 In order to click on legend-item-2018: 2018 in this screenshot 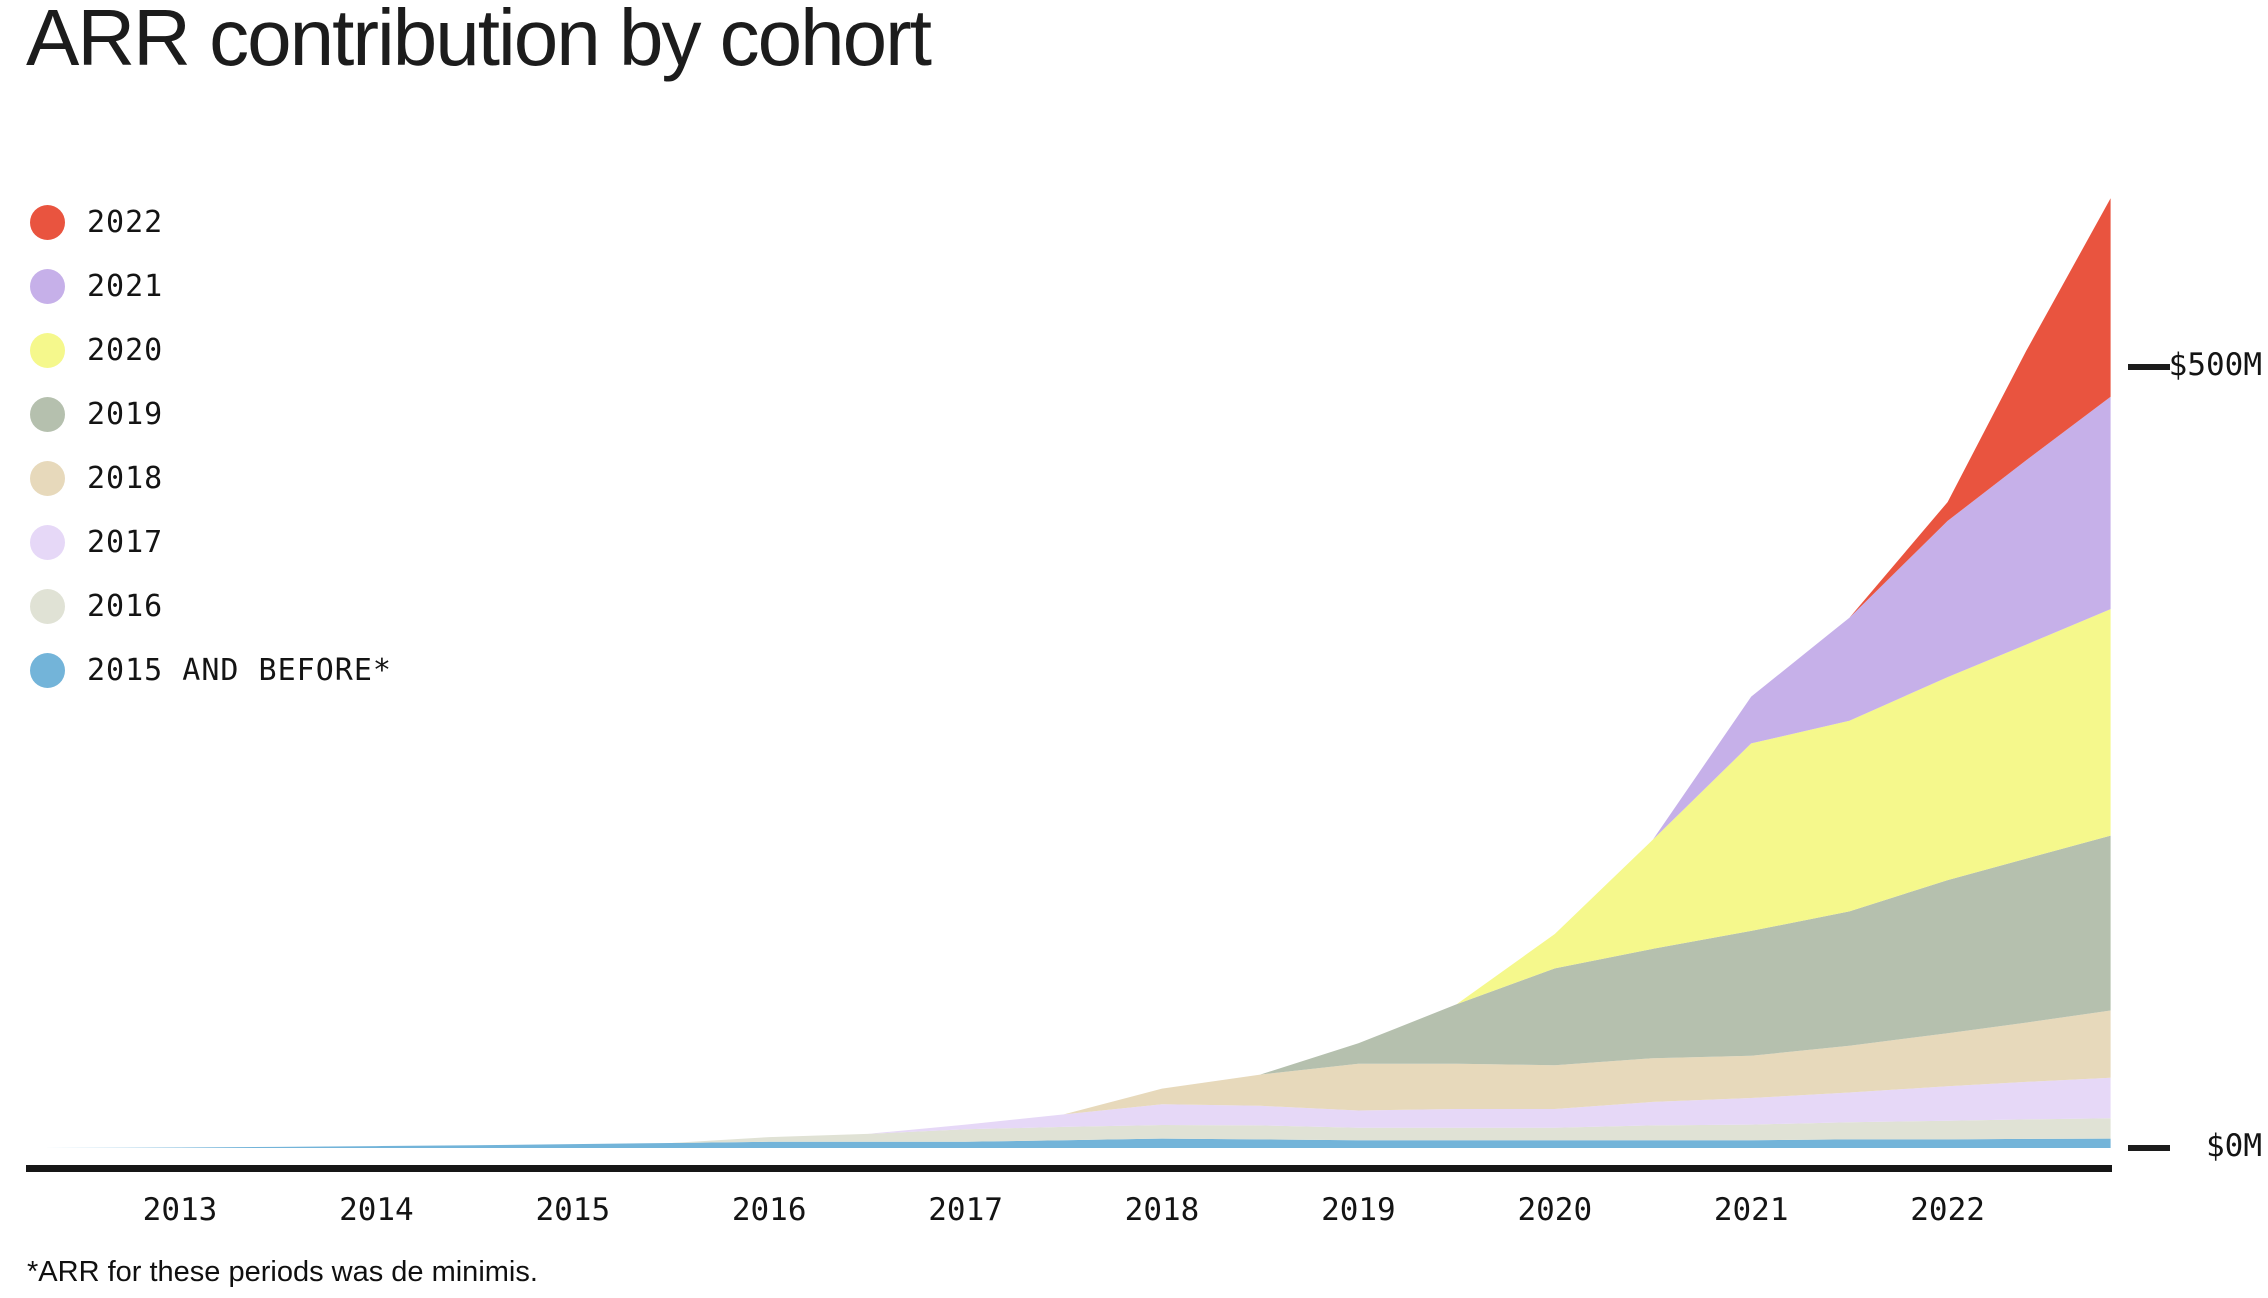, I will do `click(211, 478)`.